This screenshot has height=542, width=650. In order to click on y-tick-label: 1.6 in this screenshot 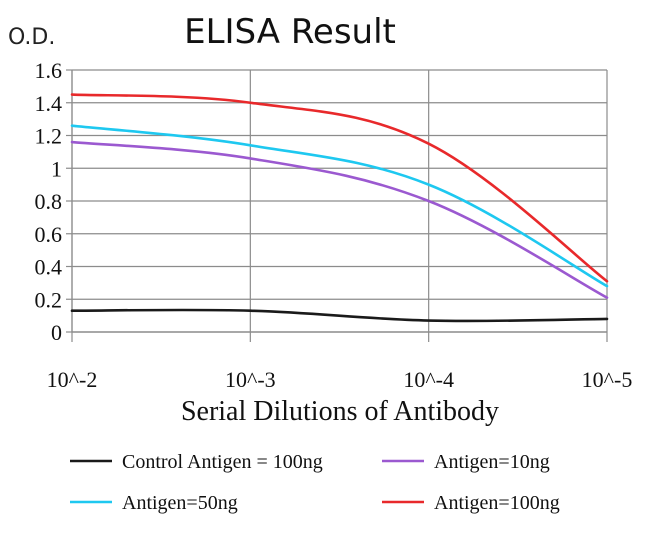, I will do `click(49, 70)`.